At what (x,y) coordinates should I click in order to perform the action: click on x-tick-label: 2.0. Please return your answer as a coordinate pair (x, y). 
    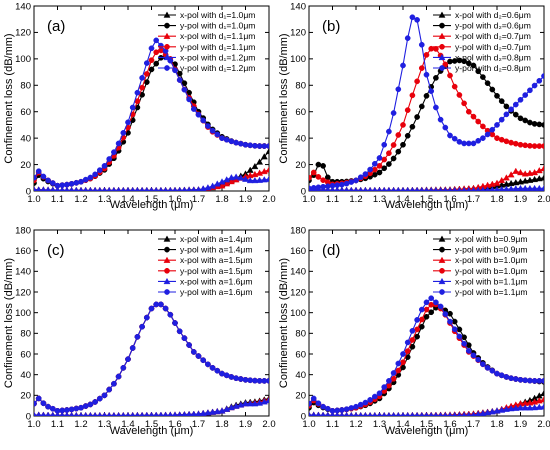
    Looking at the image, I should click on (543, 199).